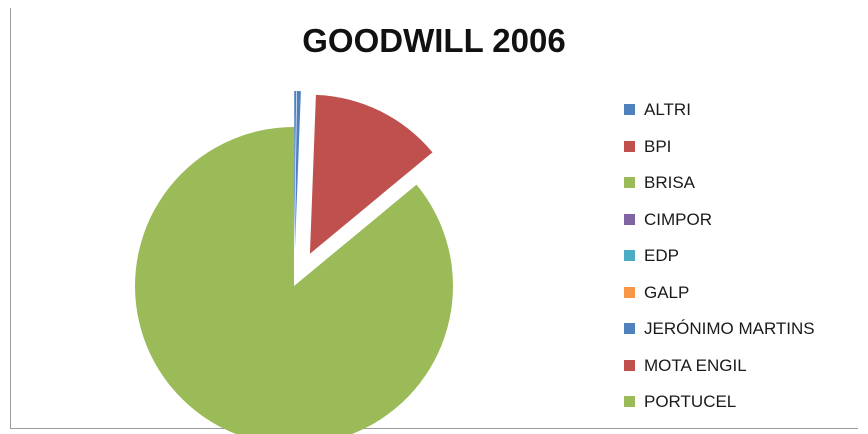  Describe the element at coordinates (719, 118) in the screenshot. I see `legend-item: ALTRI` at that location.